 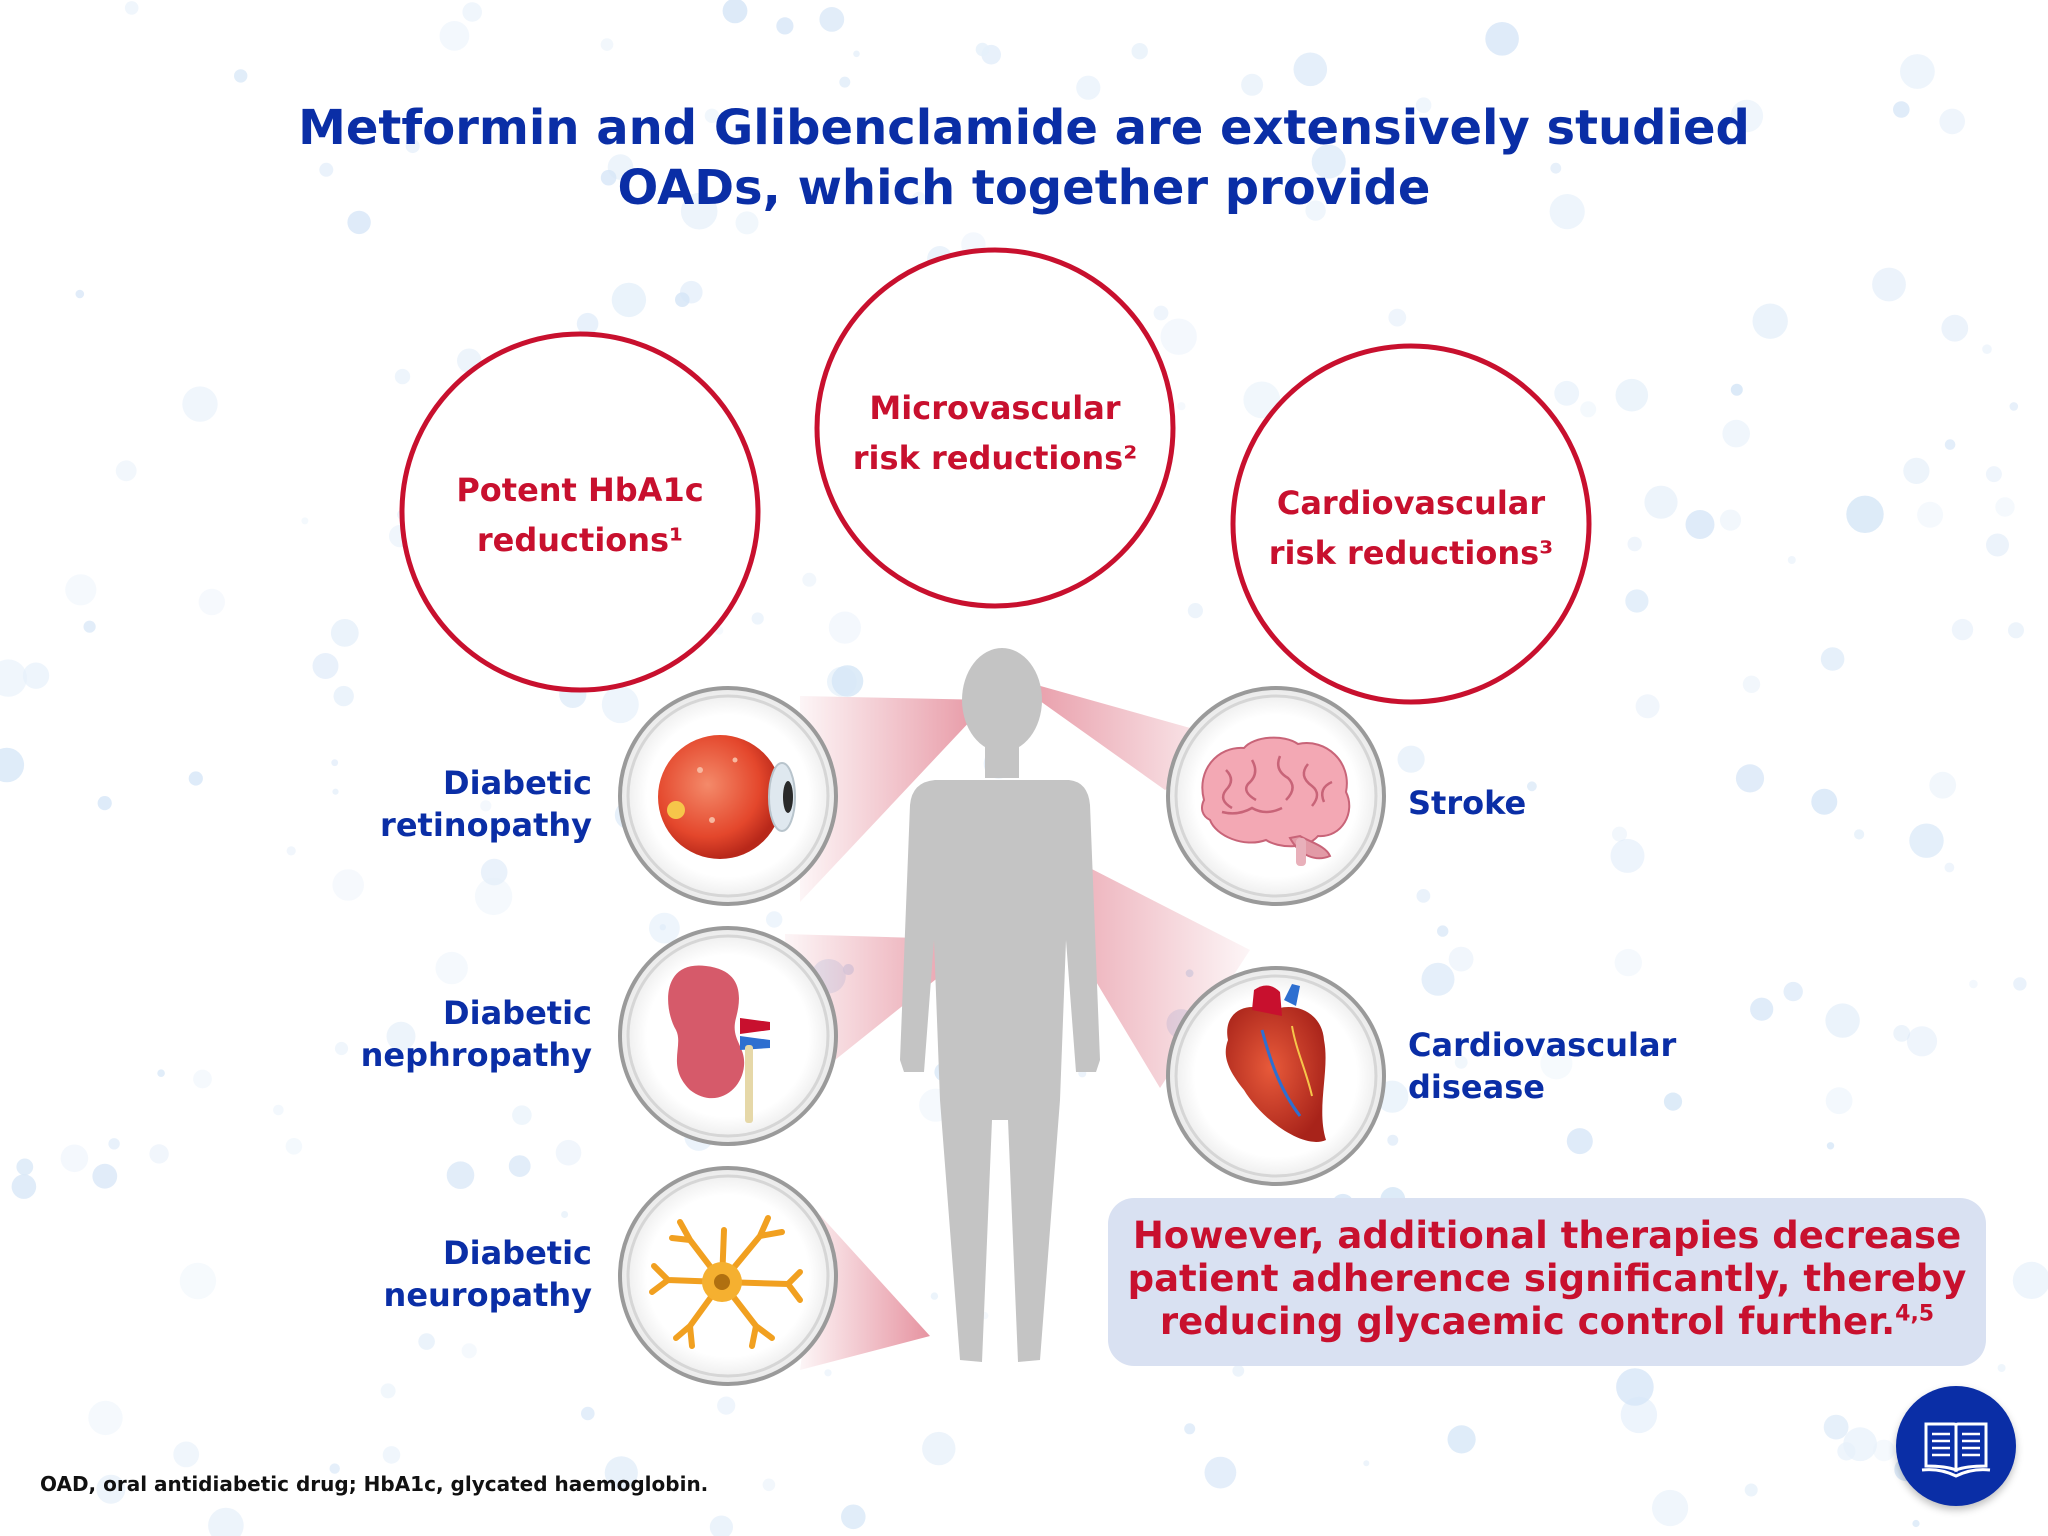 What do you see at coordinates (895, 799) in the screenshot?
I see `ray-retinopathy` at bounding box center [895, 799].